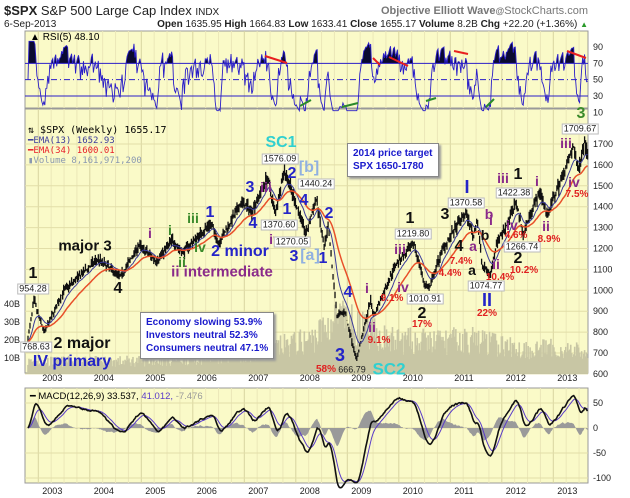 The width and height of the screenshot is (630, 498). Describe the element at coordinates (258, 378) in the screenshot. I see `x-tick-label: 2007` at that location.